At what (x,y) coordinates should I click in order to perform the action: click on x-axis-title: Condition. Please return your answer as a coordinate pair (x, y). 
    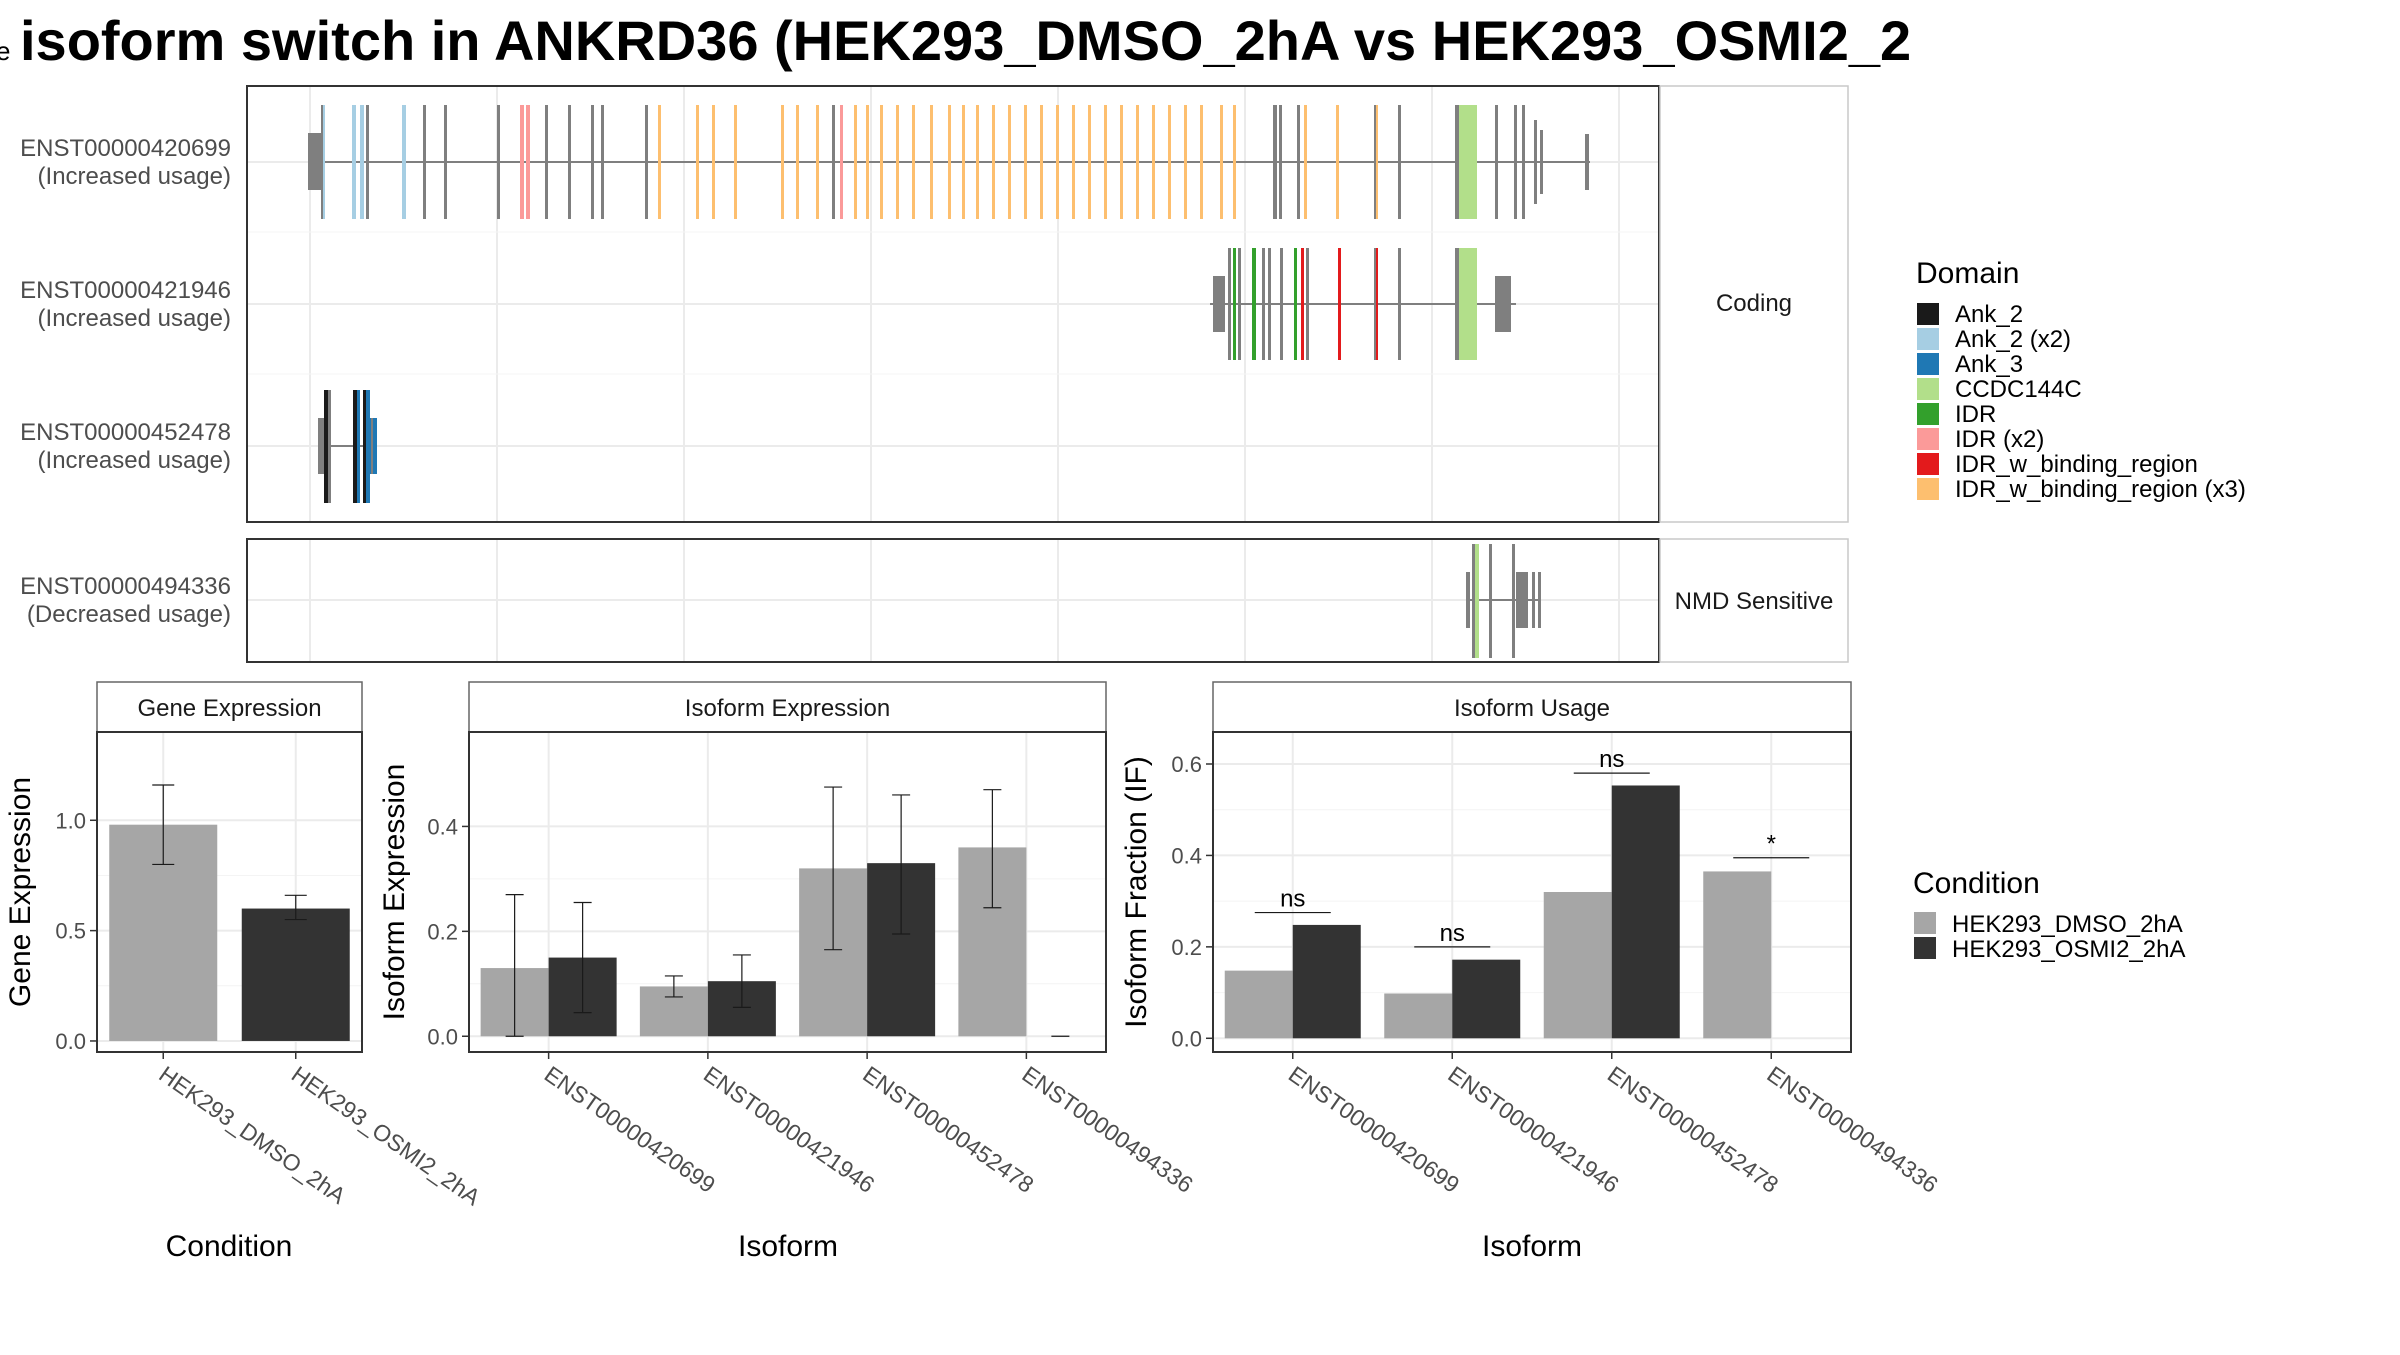
    Looking at the image, I should click on (229, 1246).